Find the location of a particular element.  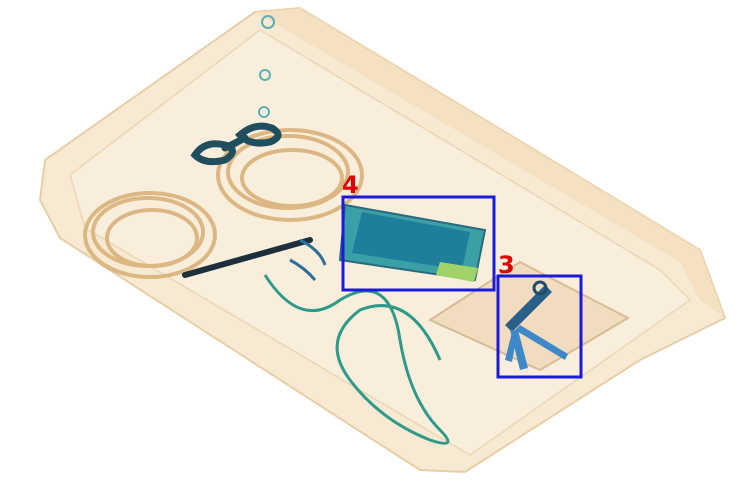

detection-label-4: 4 is located at coordinates (350, 185).